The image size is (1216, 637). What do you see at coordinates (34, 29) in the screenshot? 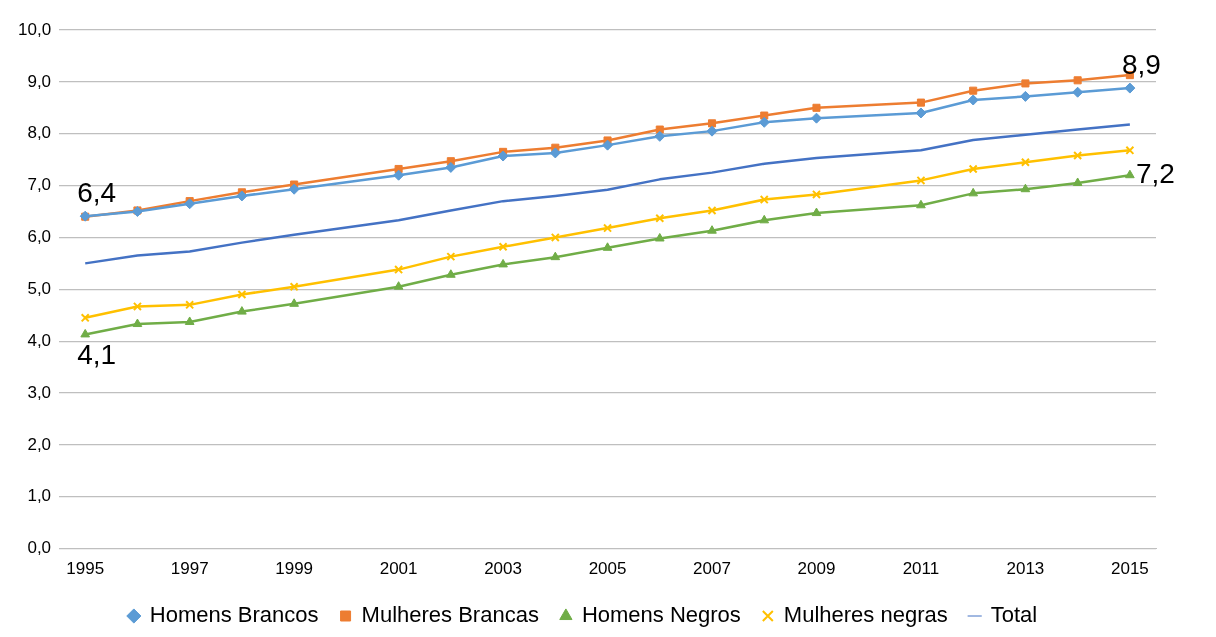
I see `y-tick-label: 10,0` at bounding box center [34, 29].